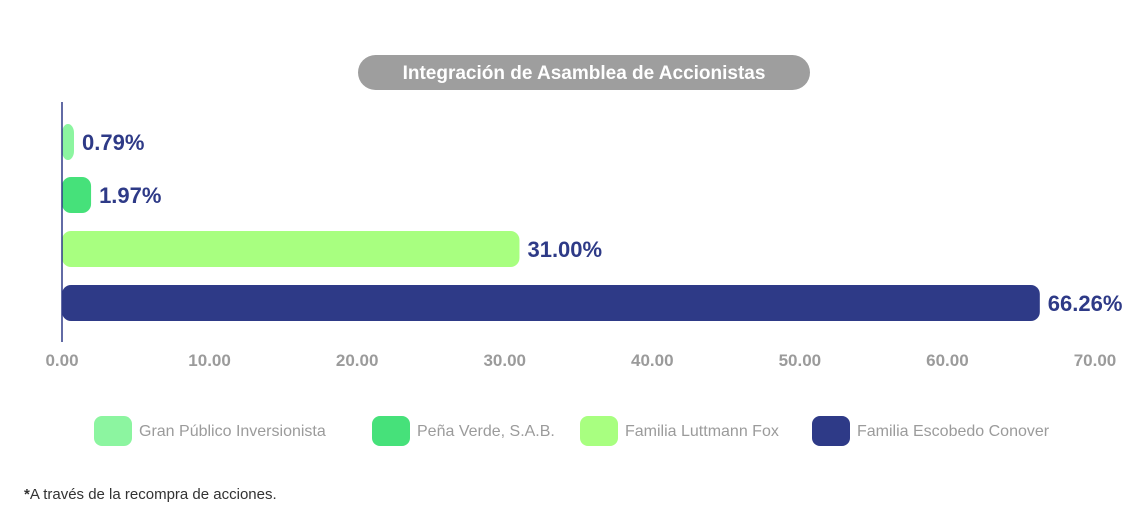  Describe the element at coordinates (504, 360) in the screenshot. I see `x-tick-label-3: 30.00` at that location.